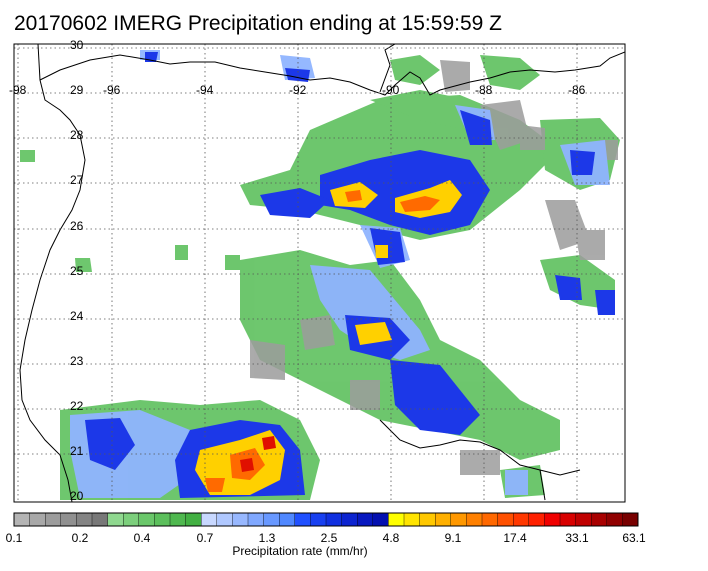 The image size is (708, 571). I want to click on colorbar-tick: 0.2, so click(80, 538).